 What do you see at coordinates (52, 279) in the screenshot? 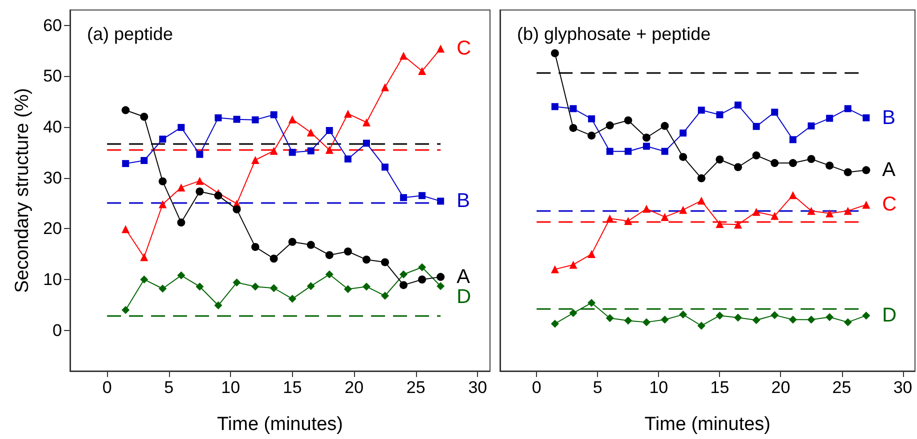
I see `y-tick-label: 10` at bounding box center [52, 279].